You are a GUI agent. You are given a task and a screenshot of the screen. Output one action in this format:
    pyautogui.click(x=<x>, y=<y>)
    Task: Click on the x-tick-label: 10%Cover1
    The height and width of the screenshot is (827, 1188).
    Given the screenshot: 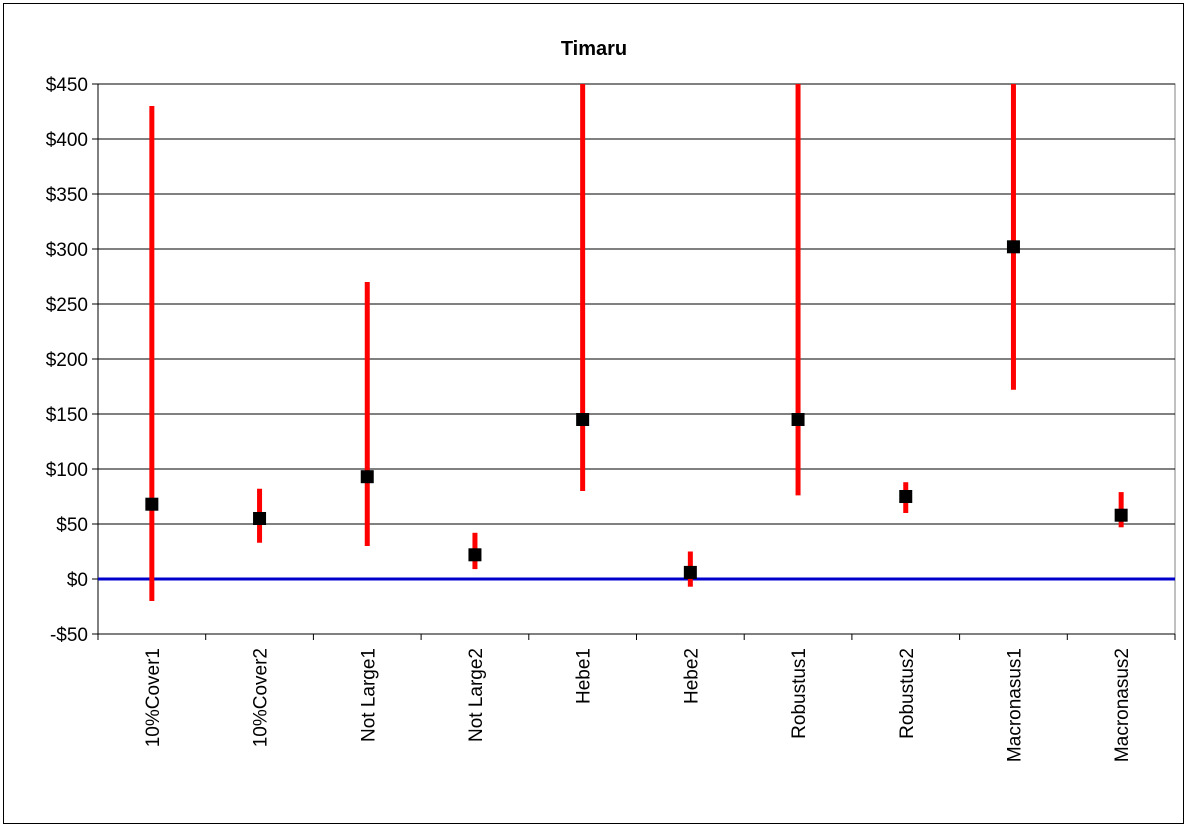 What is the action you would take?
    pyautogui.click(x=153, y=697)
    